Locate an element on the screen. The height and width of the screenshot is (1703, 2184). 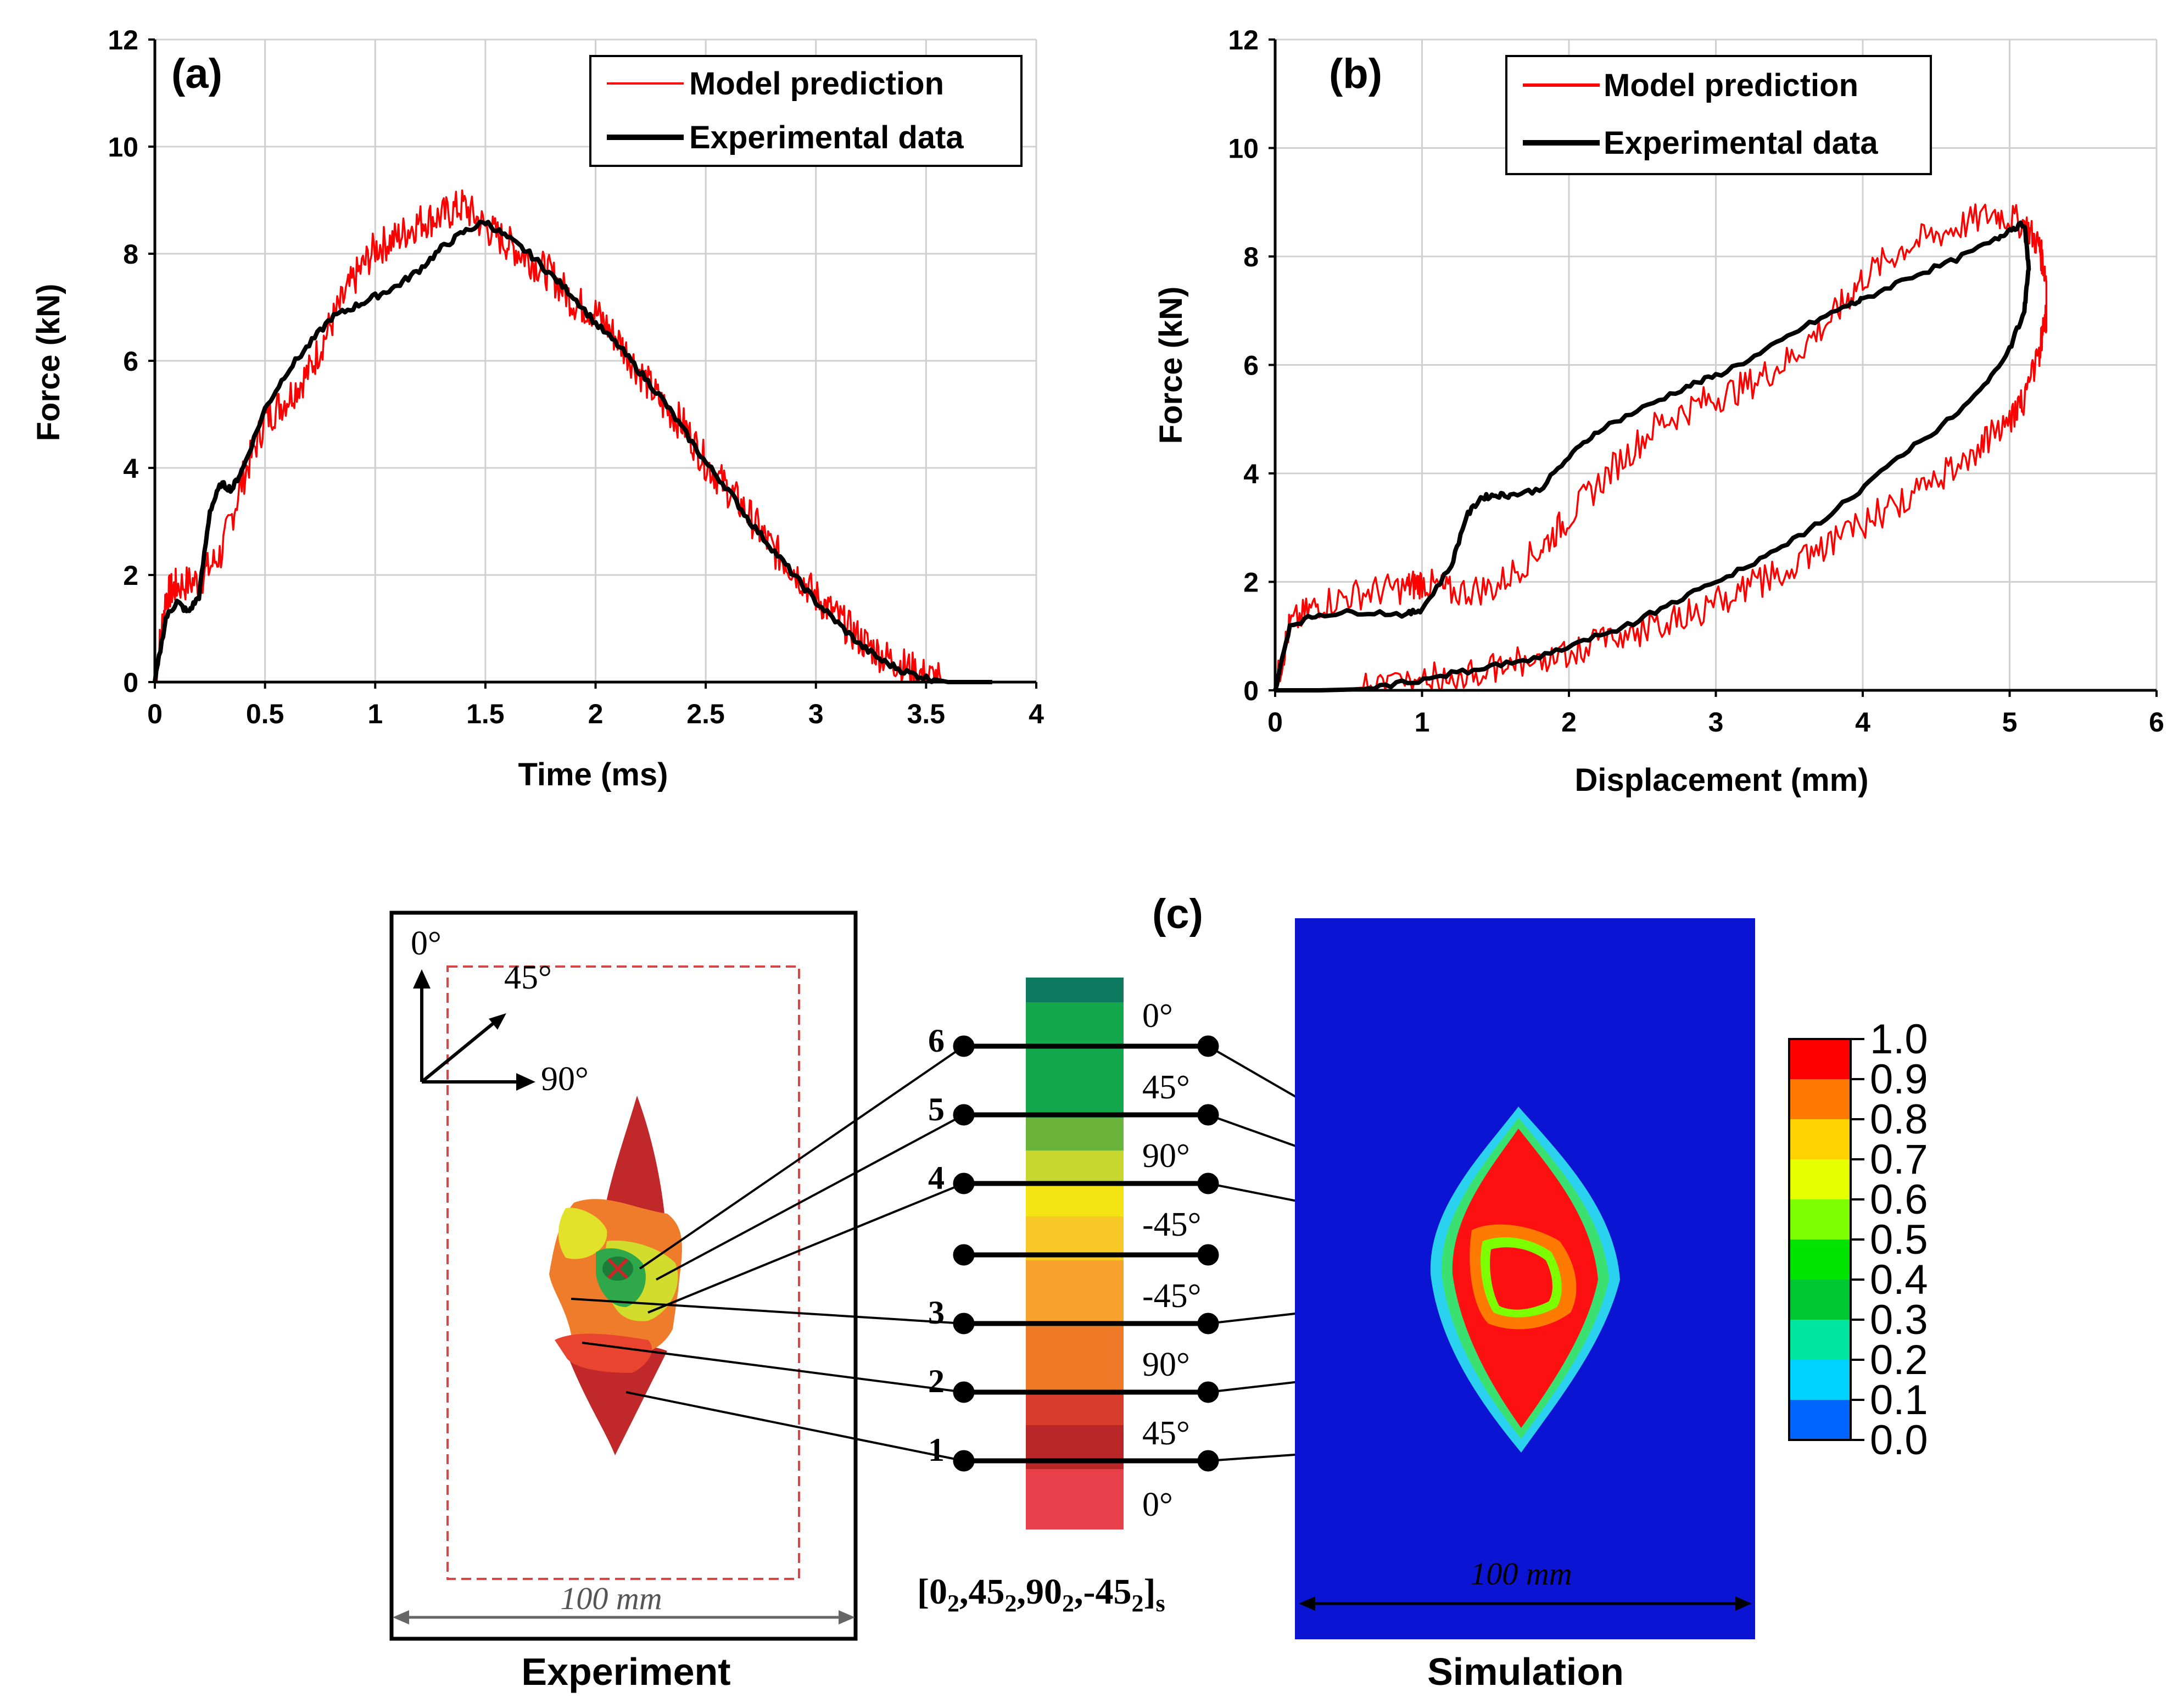
panel-a-legend-box is located at coordinates (806, 111).